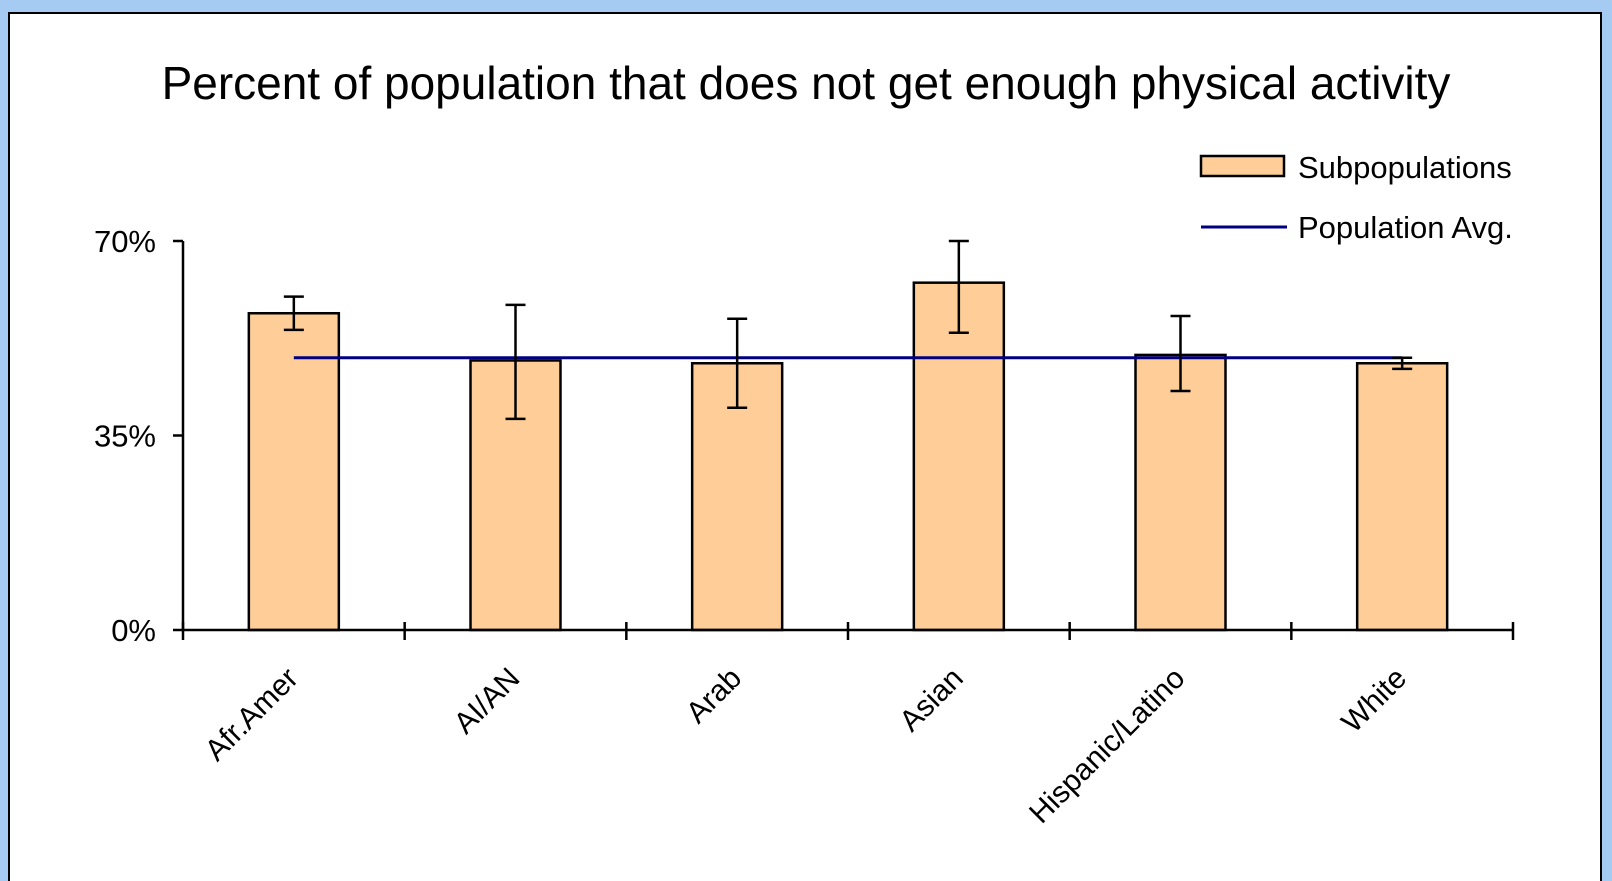 The image size is (1612, 881). What do you see at coordinates (133, 630) in the screenshot?
I see `y-tick-label-0: 0%` at bounding box center [133, 630].